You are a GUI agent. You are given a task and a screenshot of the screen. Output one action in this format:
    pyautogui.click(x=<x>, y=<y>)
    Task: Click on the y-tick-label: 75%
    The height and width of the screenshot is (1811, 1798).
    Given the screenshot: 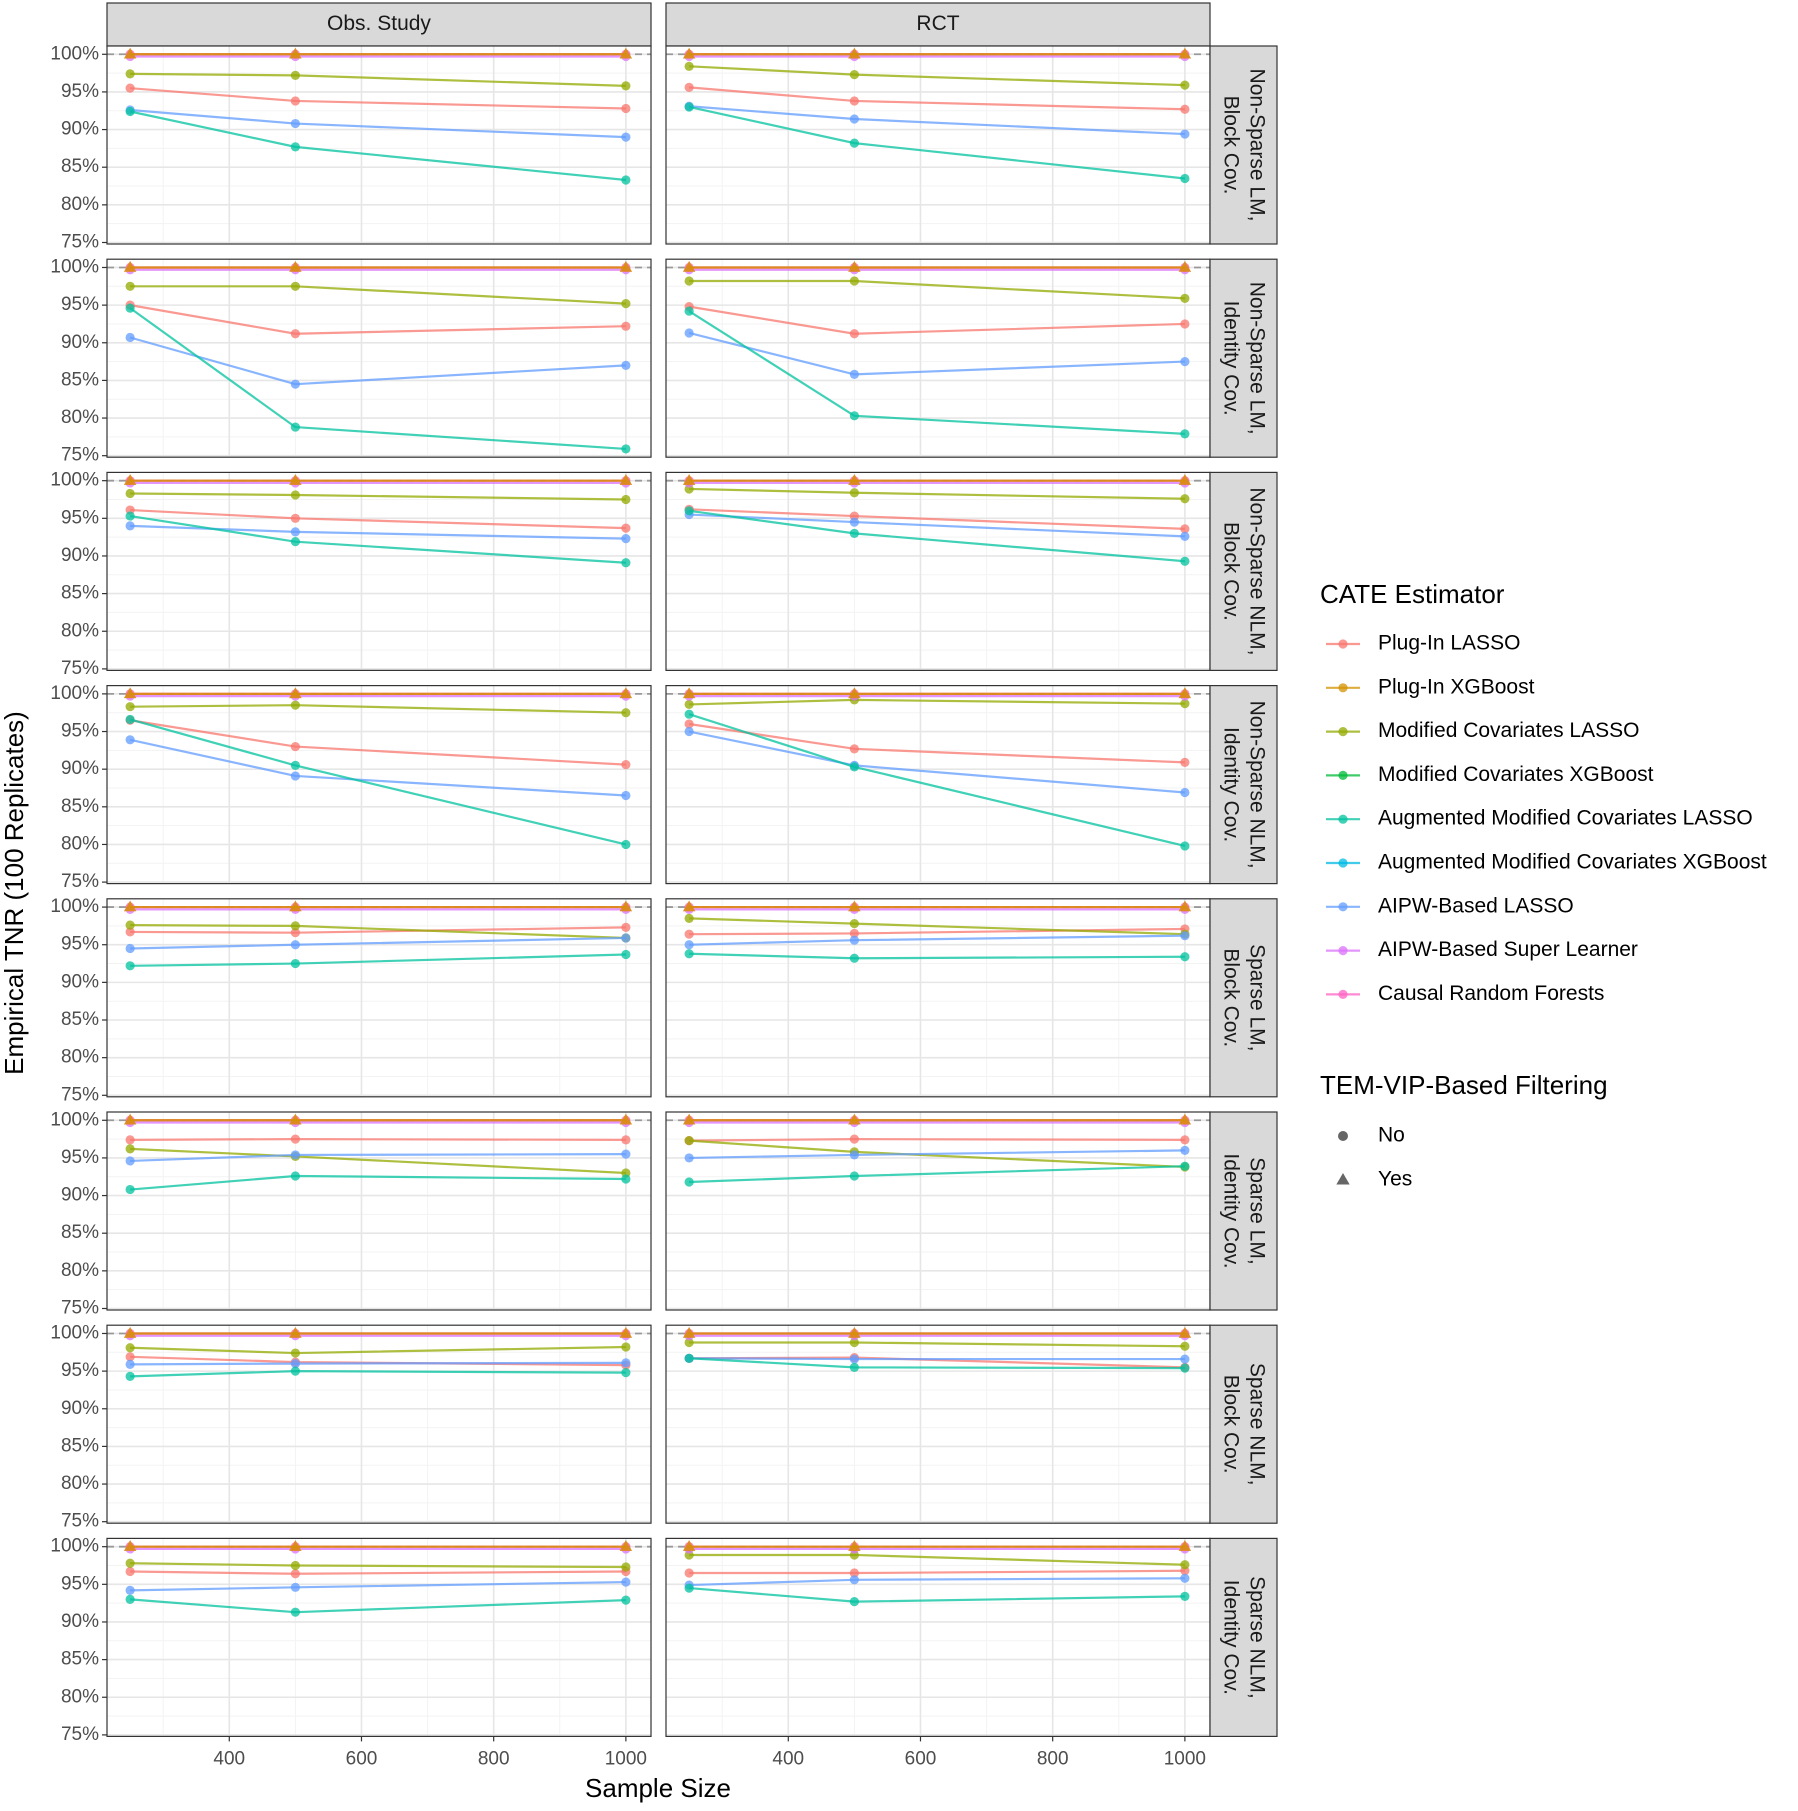 What is the action you would take?
    pyautogui.click(x=80, y=1094)
    